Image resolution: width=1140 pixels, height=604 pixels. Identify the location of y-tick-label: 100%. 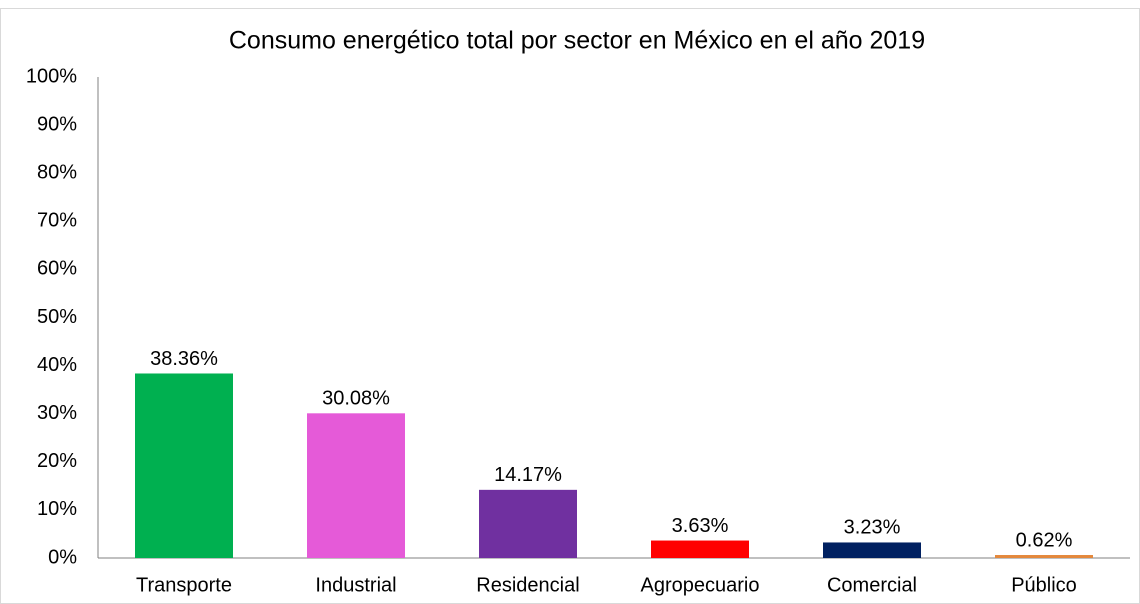
(51, 76).